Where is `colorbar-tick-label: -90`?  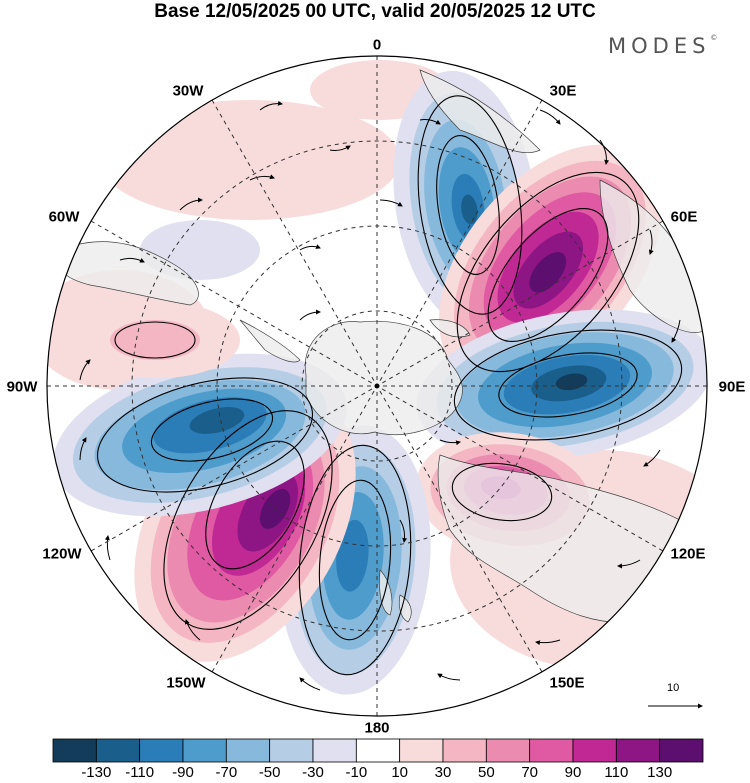
colorbar-tick-label: -90 is located at coordinates (183, 772).